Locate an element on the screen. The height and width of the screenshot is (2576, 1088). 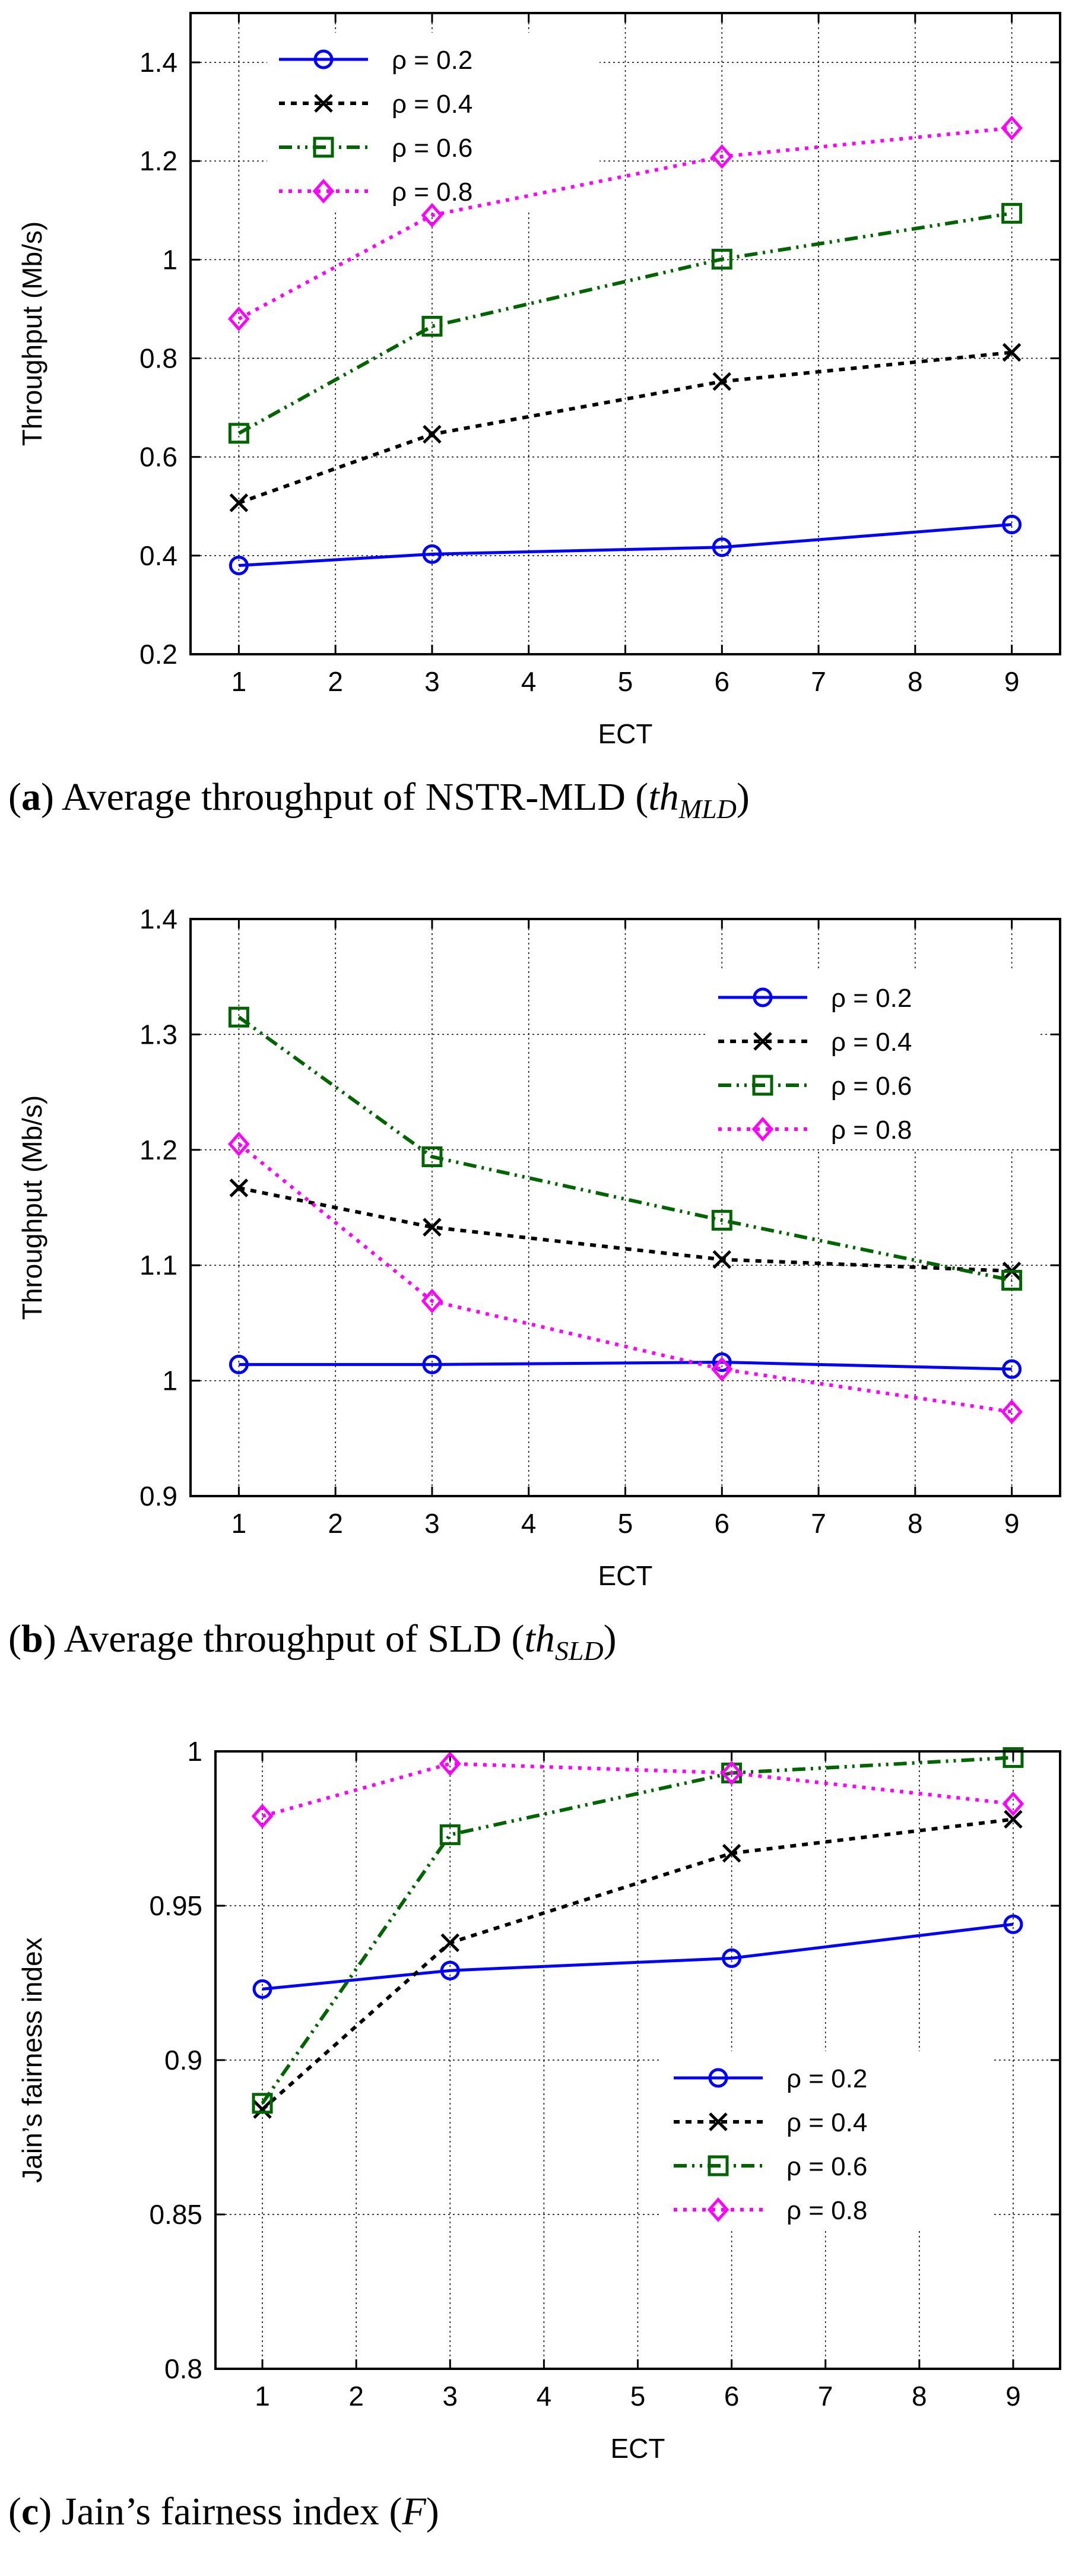
caption-paren: ( is located at coordinates (14, 1639).